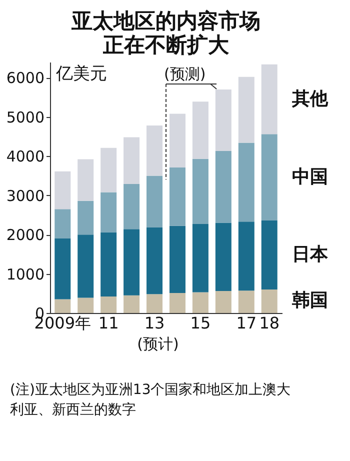 This screenshot has width=350, height=461. Describe the element at coordinates (25, 78) in the screenshot. I see `y-tick-label: 6000` at that location.